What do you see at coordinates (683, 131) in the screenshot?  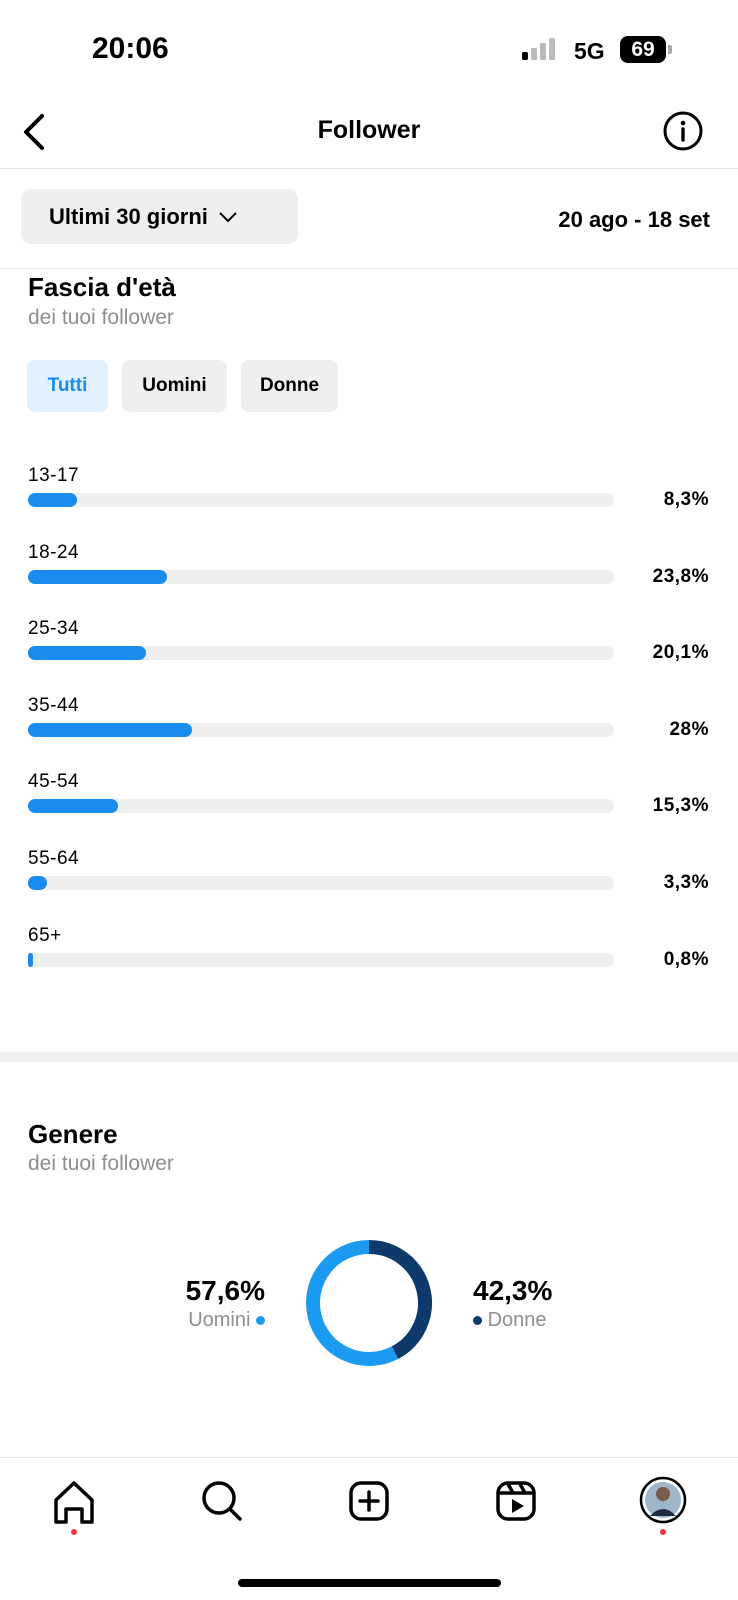 I see `info-button` at bounding box center [683, 131].